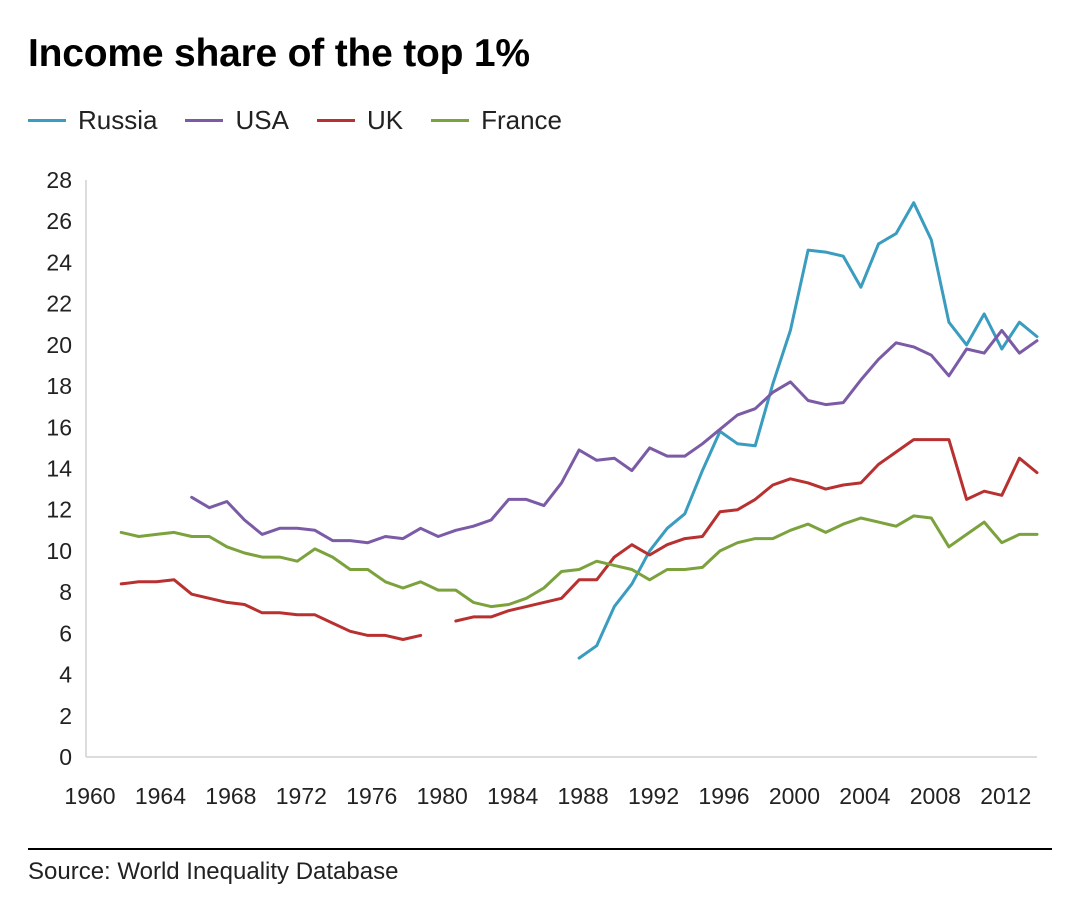  I want to click on x-tick-label: 1980, so click(442, 796).